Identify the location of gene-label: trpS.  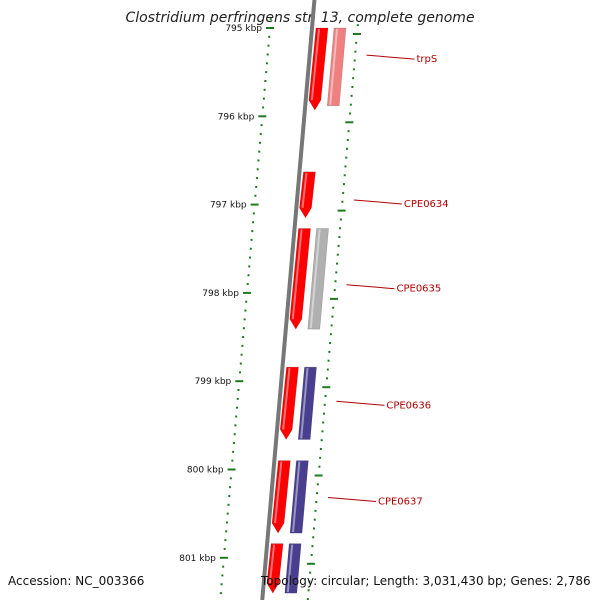
(426, 59).